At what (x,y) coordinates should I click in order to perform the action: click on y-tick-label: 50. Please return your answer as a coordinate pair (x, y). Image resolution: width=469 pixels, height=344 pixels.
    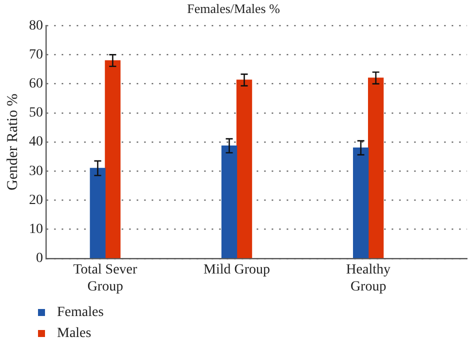
    Looking at the image, I should click on (36, 113).